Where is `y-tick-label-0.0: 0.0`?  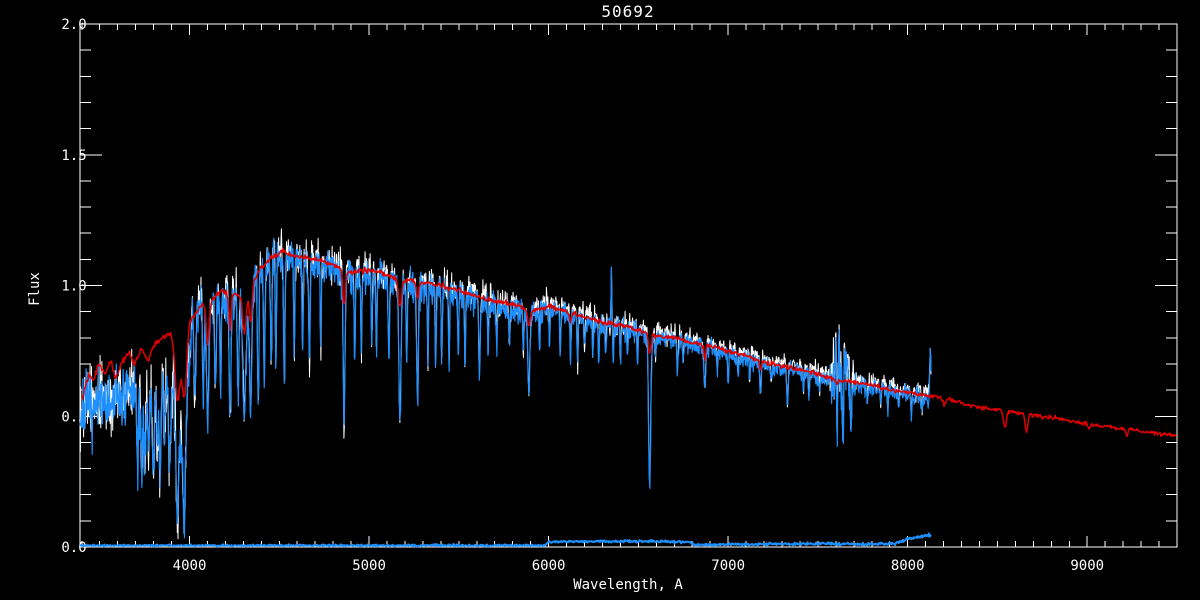 y-tick-label-0.0: 0.0 is located at coordinates (73, 548).